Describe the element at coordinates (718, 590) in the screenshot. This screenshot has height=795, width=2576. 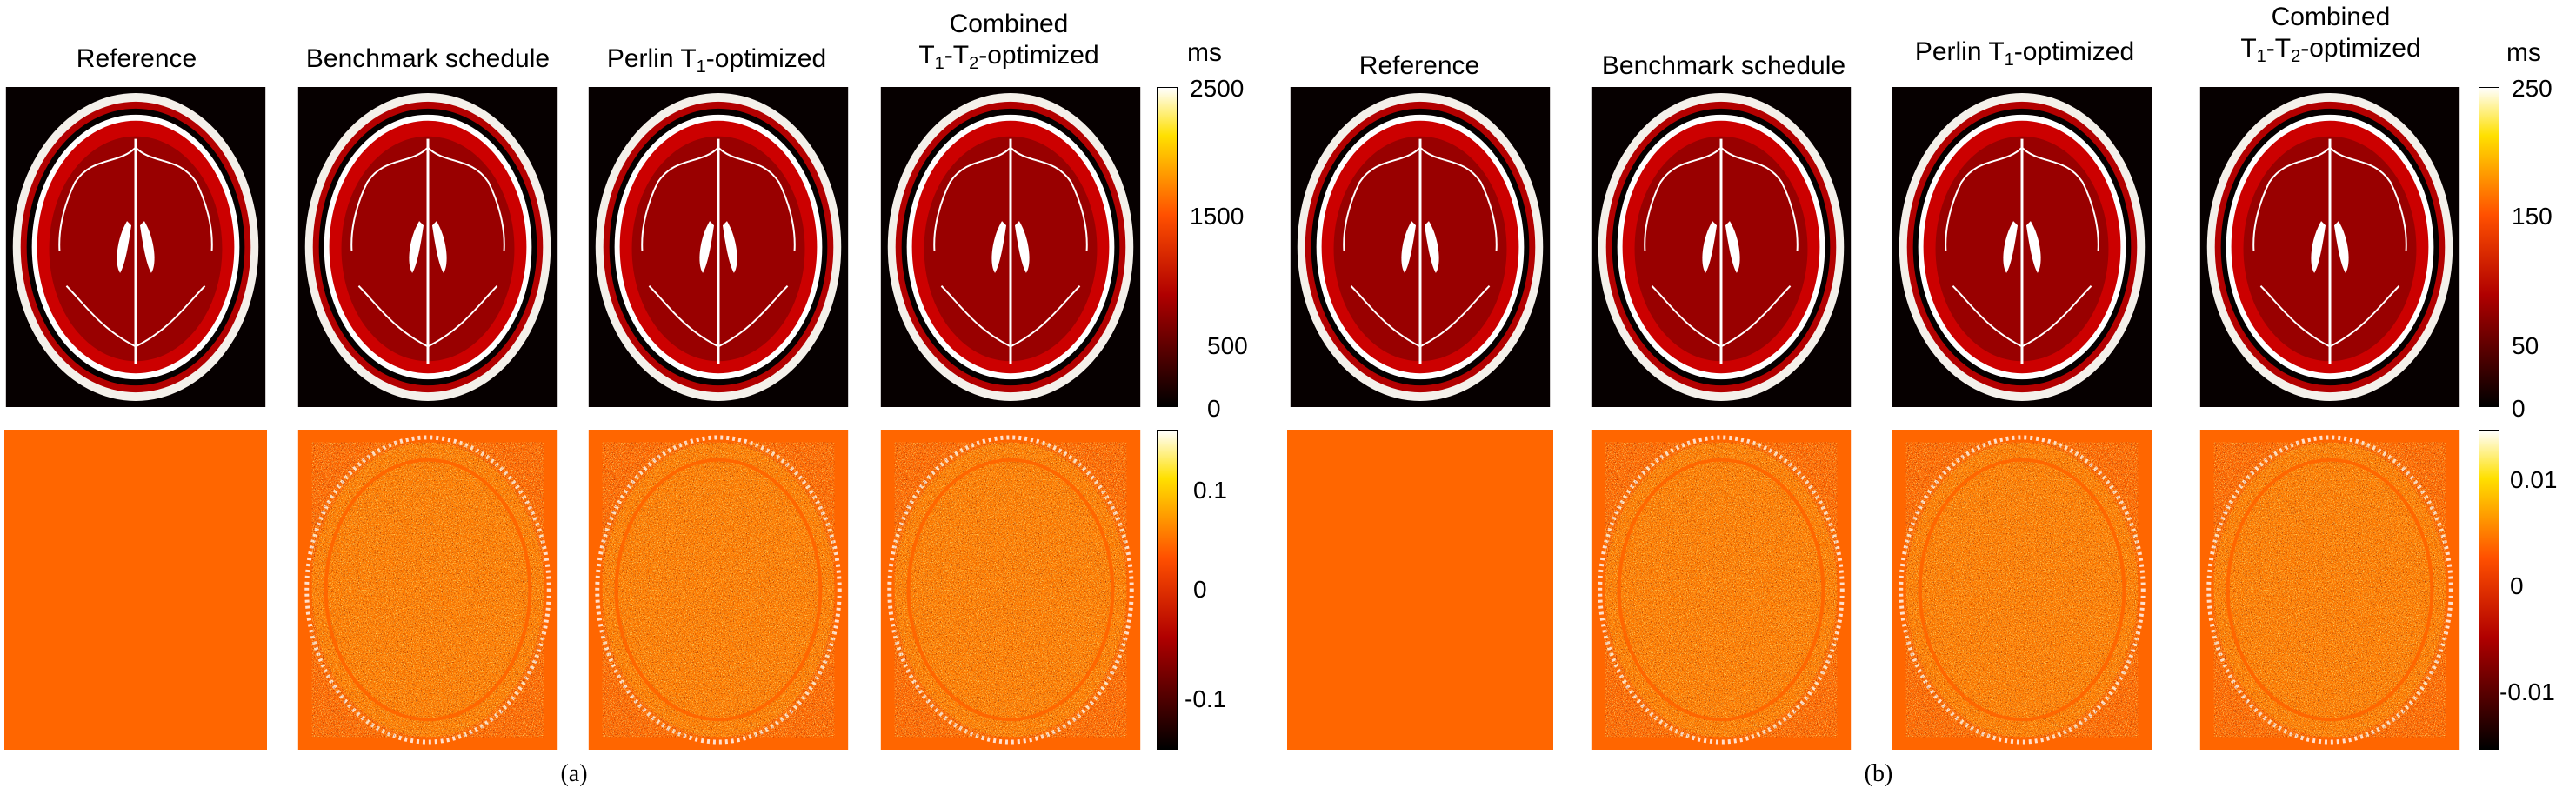
I see `error-perlin-a` at that location.